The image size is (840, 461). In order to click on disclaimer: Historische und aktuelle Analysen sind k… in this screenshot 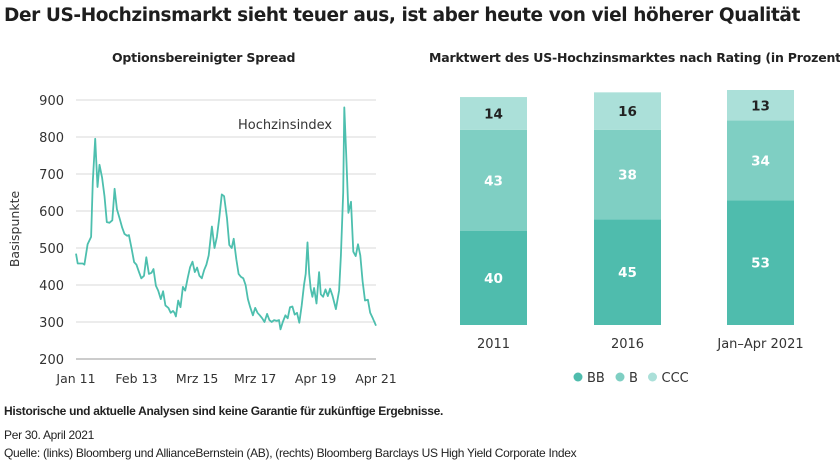, I will do `click(224, 411)`.